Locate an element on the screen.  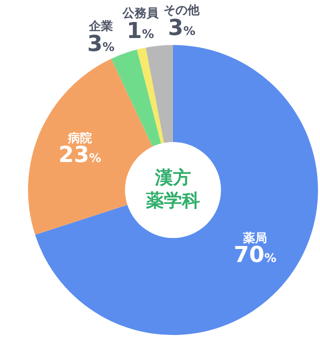
text: 漢方薬学科 is located at coordinates (173, 190).